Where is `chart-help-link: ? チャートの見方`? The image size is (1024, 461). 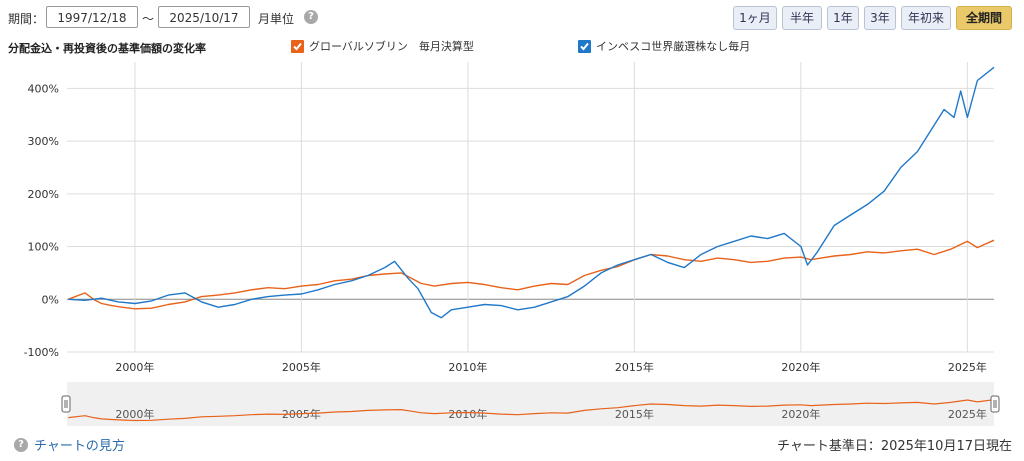
chart-help-link: ? チャートの見方 is located at coordinates (69, 444).